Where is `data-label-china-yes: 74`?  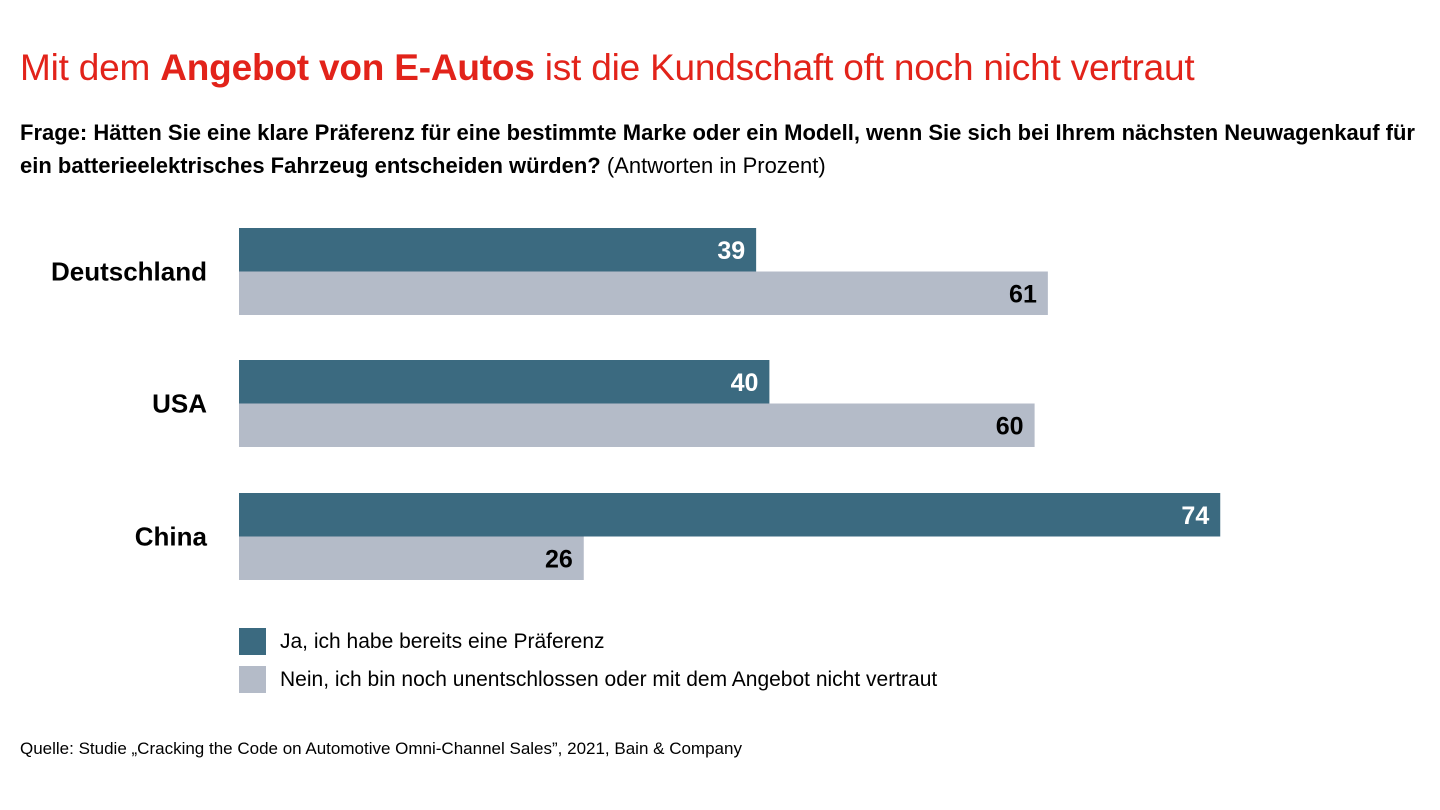 data-label-china-yes: 74 is located at coordinates (1195, 516).